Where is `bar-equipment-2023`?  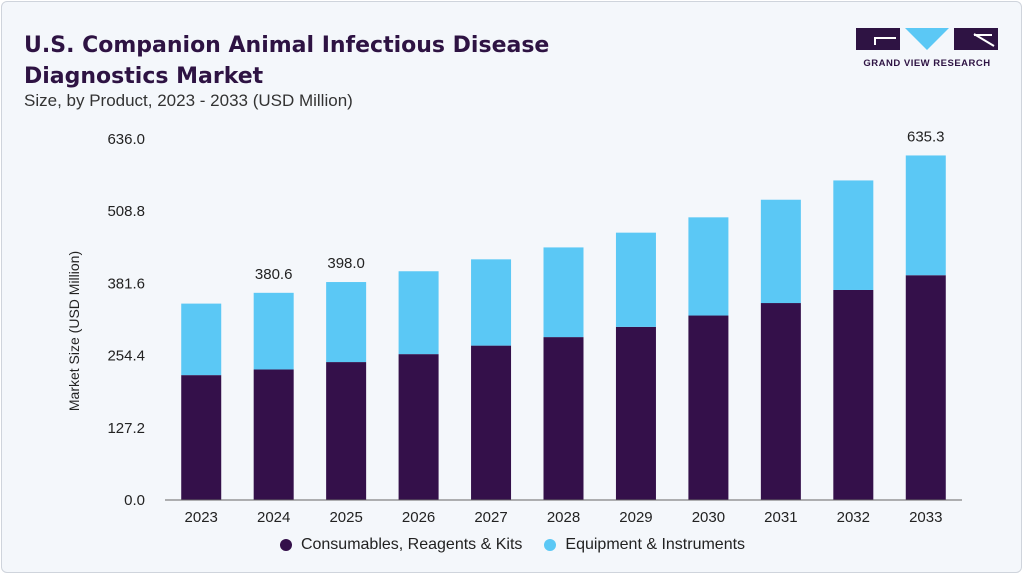
bar-equipment-2023 is located at coordinates (201, 339).